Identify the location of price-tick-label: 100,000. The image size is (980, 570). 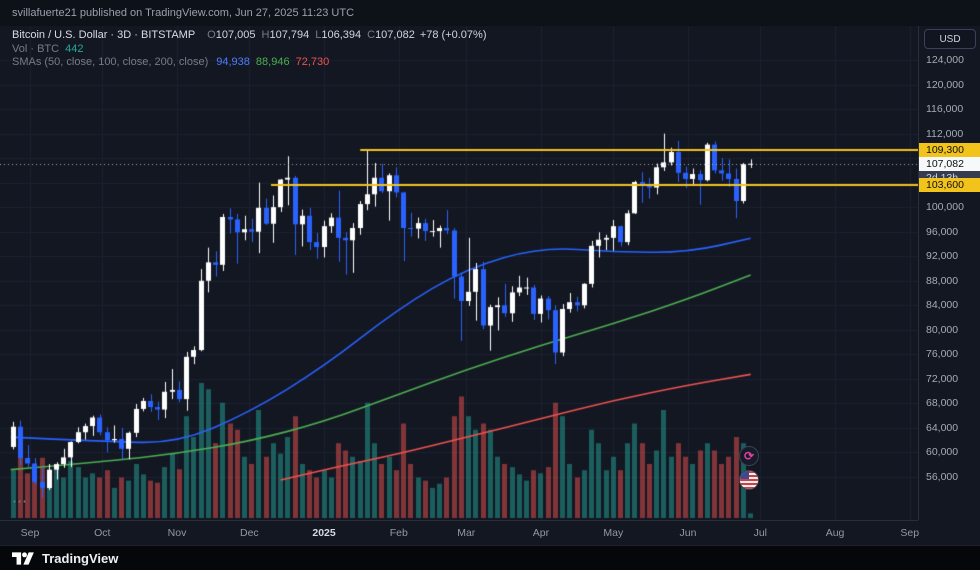
(945, 207).